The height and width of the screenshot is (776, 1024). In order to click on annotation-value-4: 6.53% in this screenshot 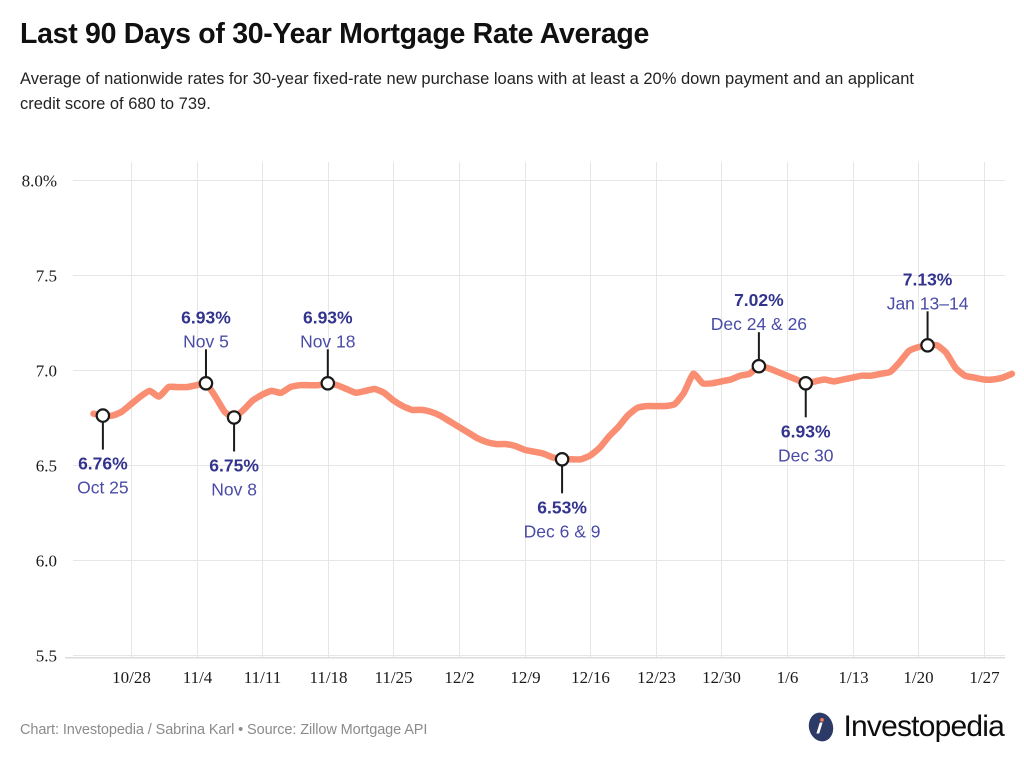, I will do `click(562, 507)`.